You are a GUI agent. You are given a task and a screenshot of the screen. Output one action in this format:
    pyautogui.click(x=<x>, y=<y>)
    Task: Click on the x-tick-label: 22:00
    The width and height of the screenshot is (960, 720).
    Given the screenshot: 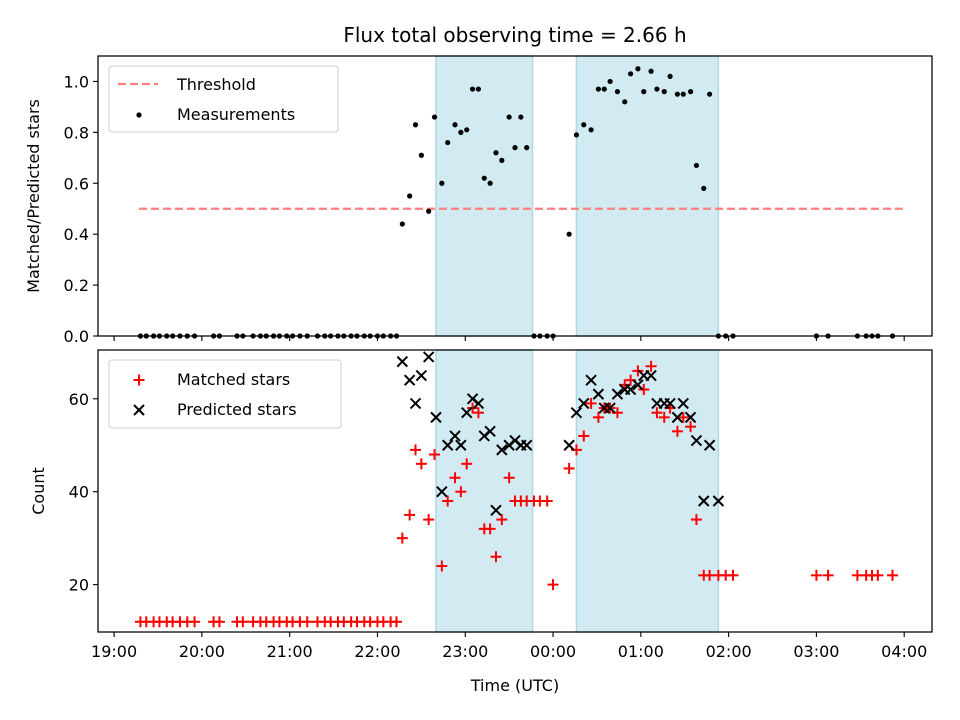 What is the action you would take?
    pyautogui.click(x=377, y=651)
    